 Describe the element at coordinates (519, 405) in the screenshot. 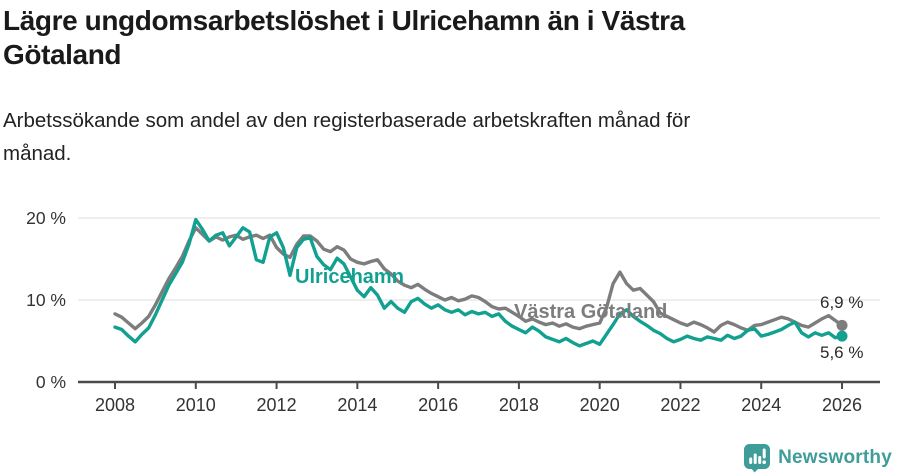

I see `x-tick-label: 2018` at that location.